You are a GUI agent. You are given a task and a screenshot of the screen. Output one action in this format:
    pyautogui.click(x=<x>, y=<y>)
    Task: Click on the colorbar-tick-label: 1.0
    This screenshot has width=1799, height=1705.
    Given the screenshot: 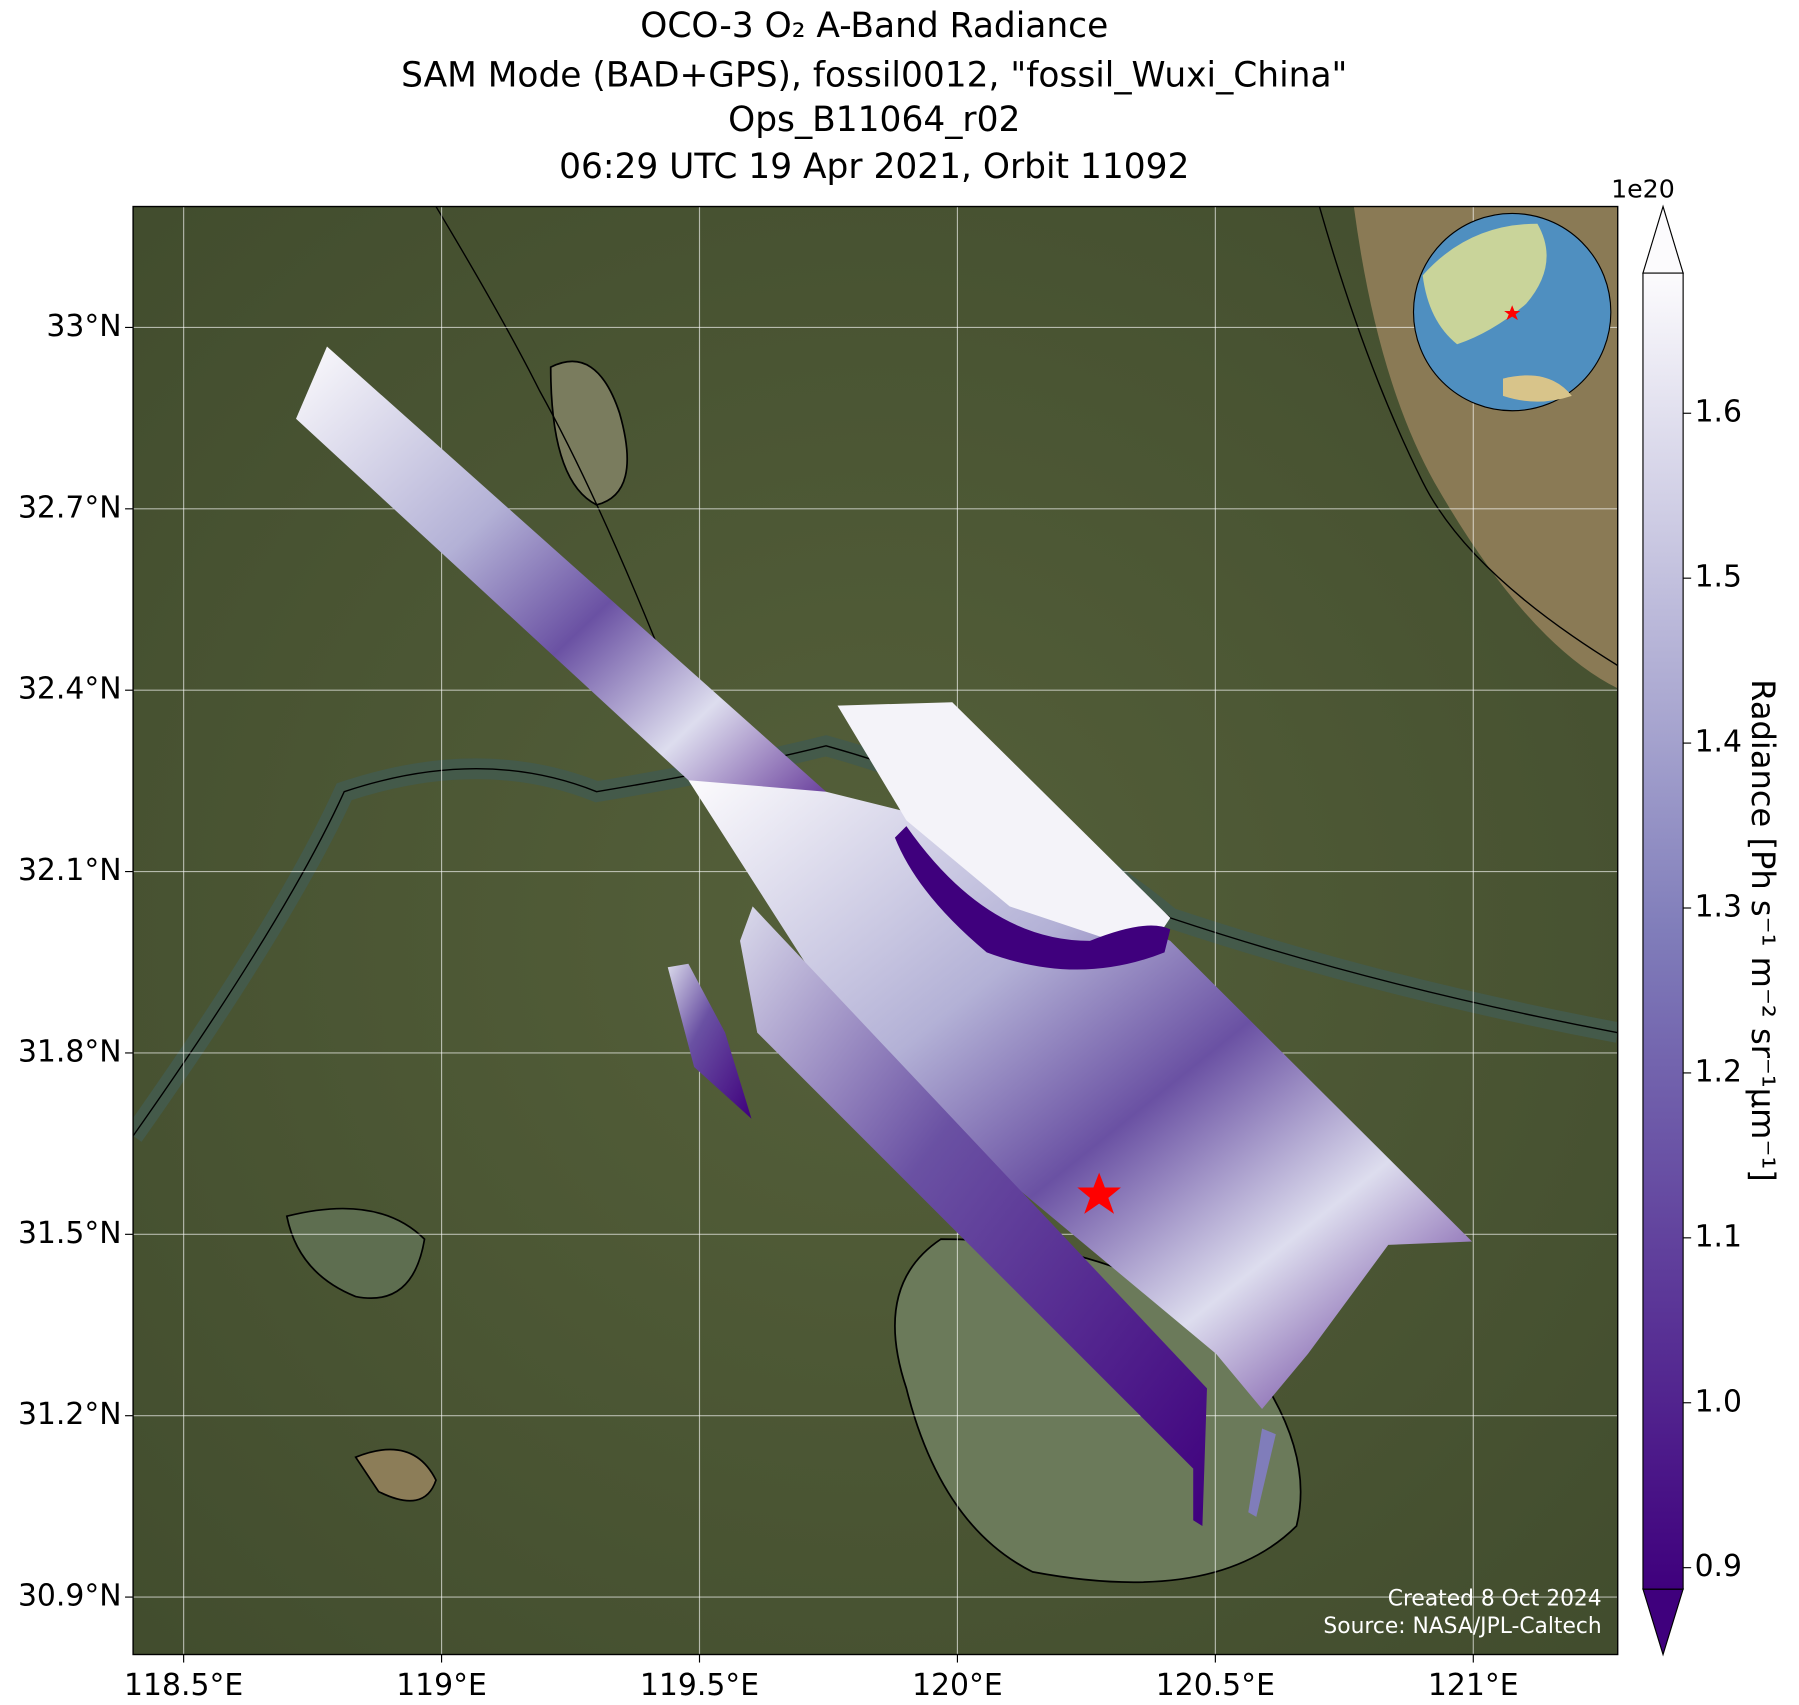 What is the action you would take?
    pyautogui.click(x=1718, y=1401)
    